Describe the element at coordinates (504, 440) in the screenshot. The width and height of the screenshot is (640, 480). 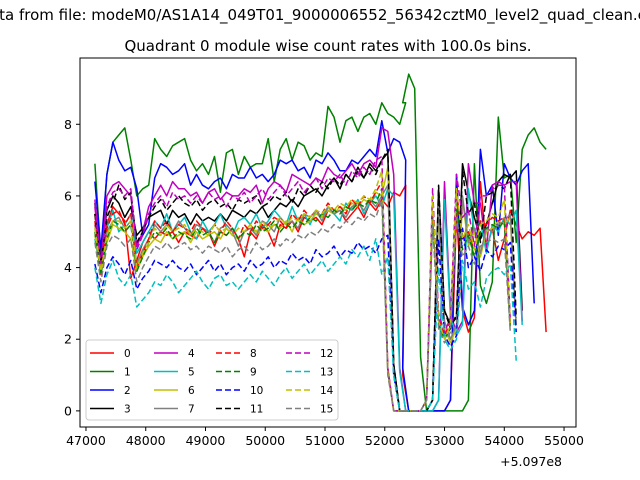
I see `x-tick-label: 54000` at that location.